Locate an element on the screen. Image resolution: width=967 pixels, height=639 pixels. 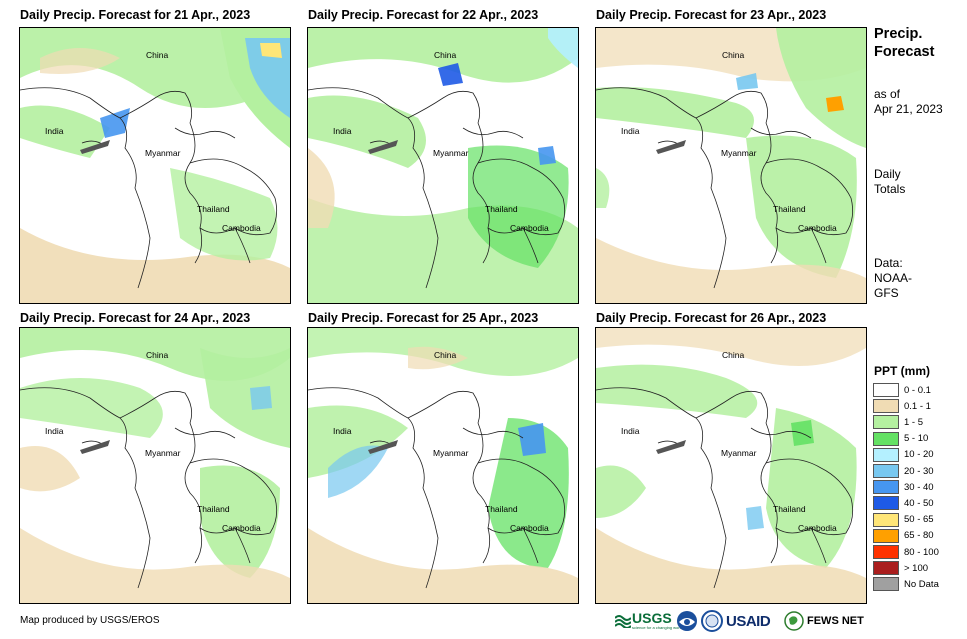
data-label: Data: is located at coordinates (888, 263).